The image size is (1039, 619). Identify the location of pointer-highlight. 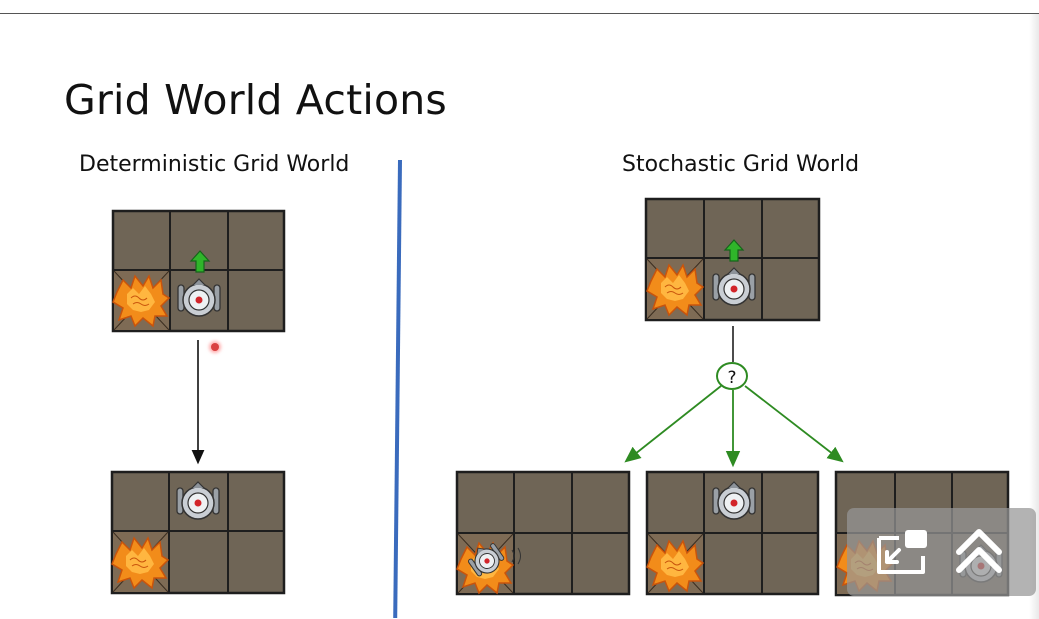
(215, 347).